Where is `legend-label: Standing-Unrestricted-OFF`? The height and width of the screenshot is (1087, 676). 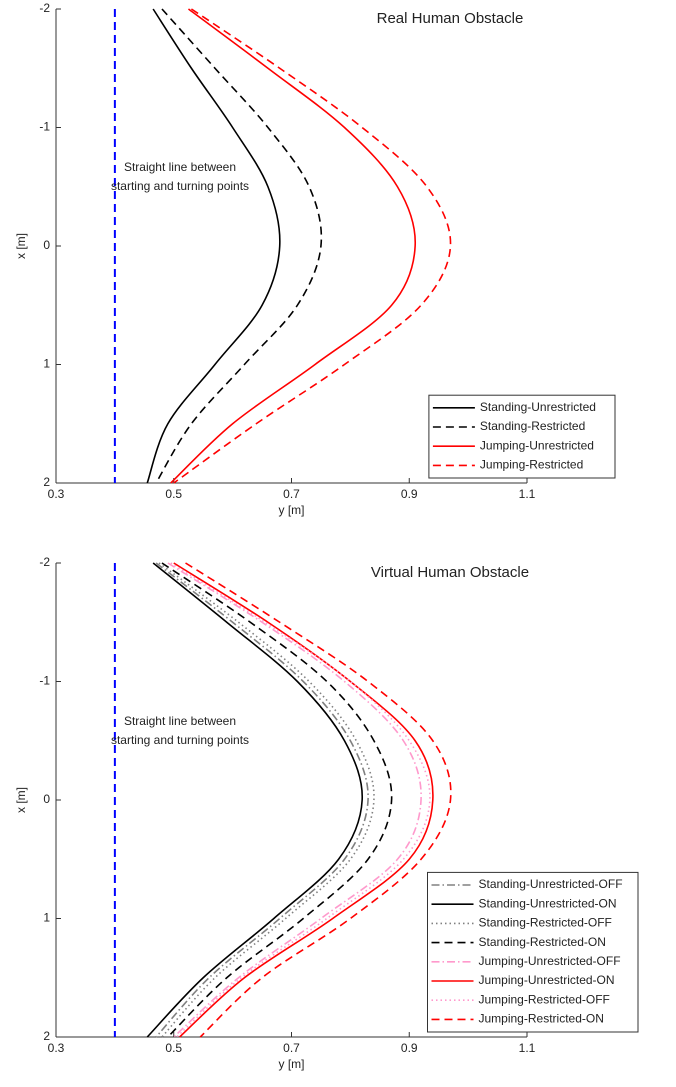 legend-label: Standing-Unrestricted-OFF is located at coordinates (551, 884).